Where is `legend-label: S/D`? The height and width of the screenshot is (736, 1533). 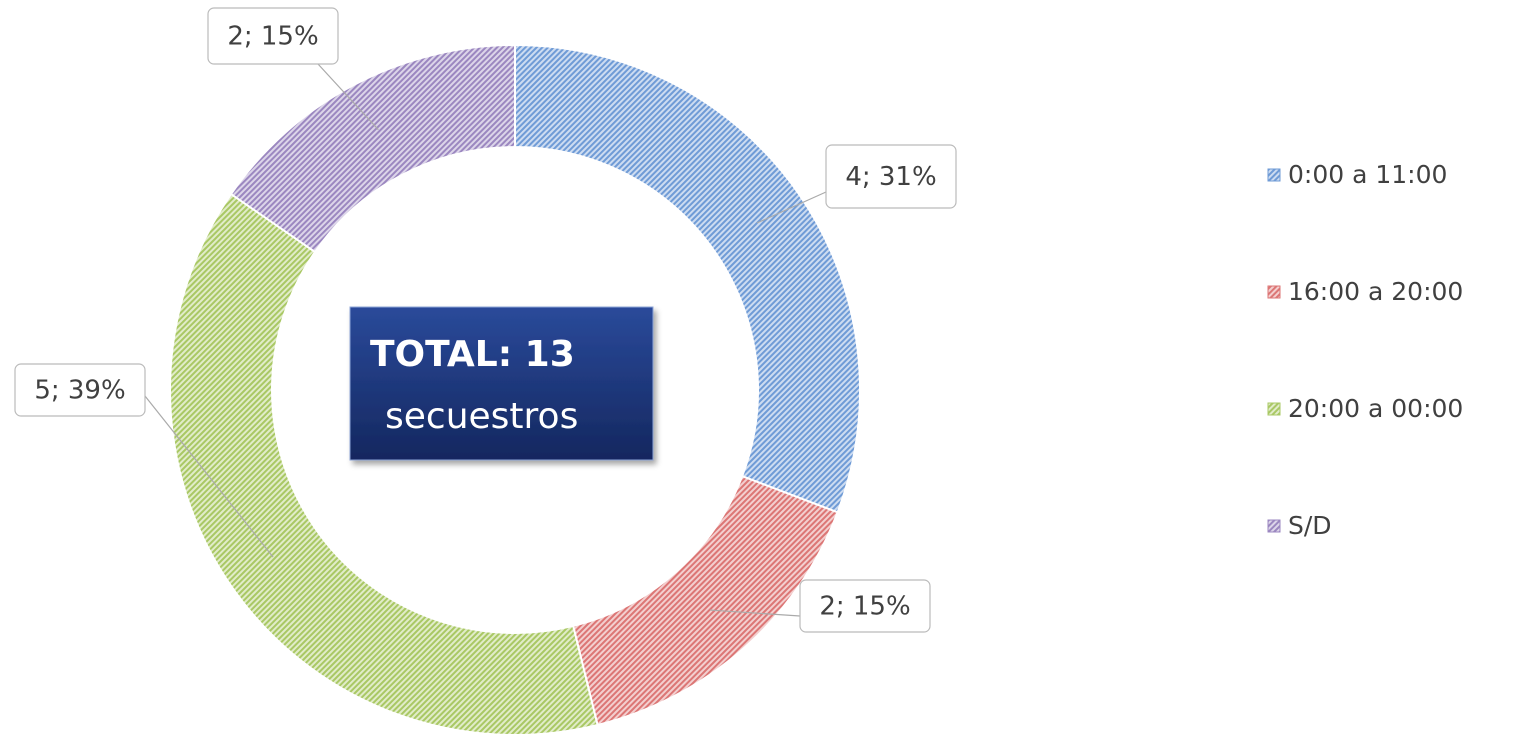
legend-label: S/D is located at coordinates (1310, 525).